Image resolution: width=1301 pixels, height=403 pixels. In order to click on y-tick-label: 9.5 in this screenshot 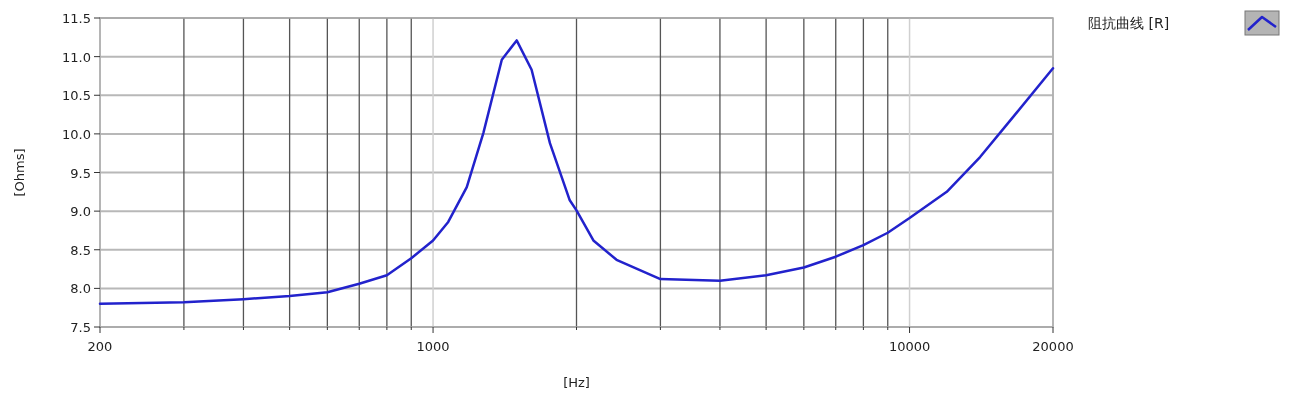, I will do `click(80, 173)`.